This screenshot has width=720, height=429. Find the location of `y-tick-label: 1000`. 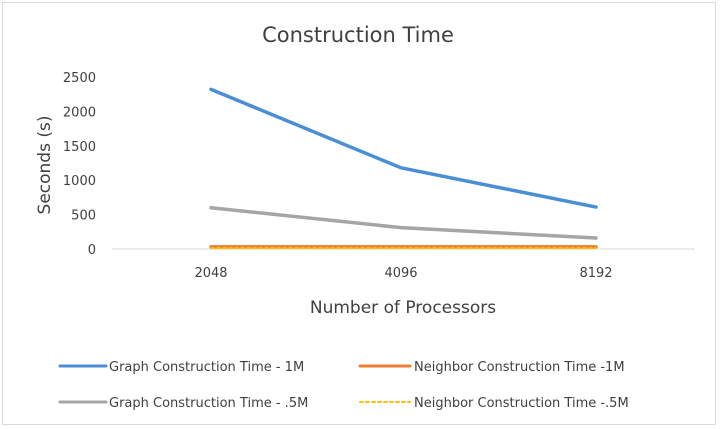

y-tick-label: 1000 is located at coordinates (79, 181).